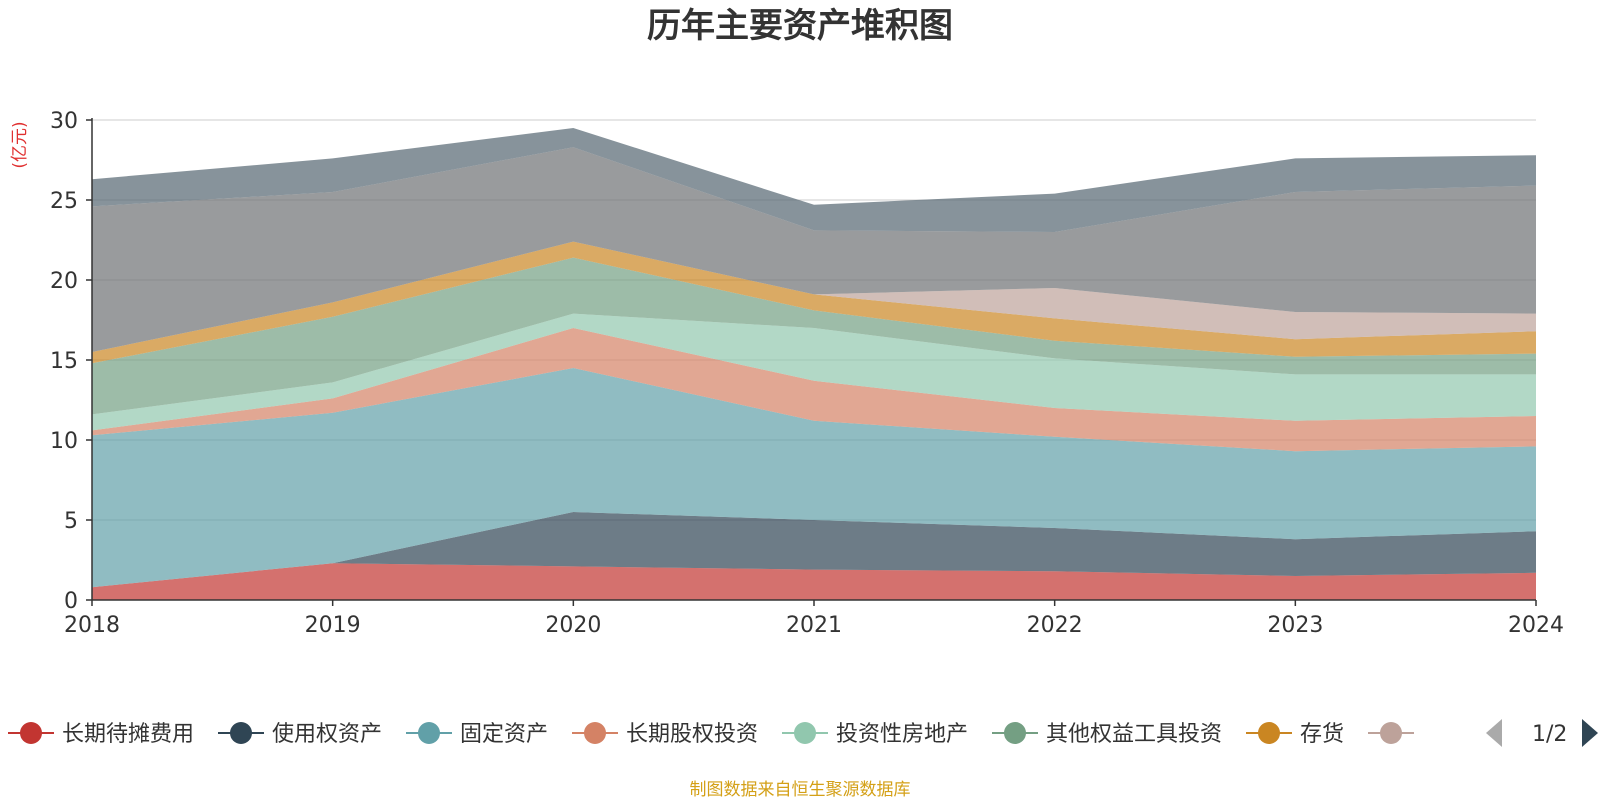 This screenshot has width=1600, height=800. What do you see at coordinates (20, 144) in the screenshot?
I see `y-axis-unit-label: (亿元)` at bounding box center [20, 144].